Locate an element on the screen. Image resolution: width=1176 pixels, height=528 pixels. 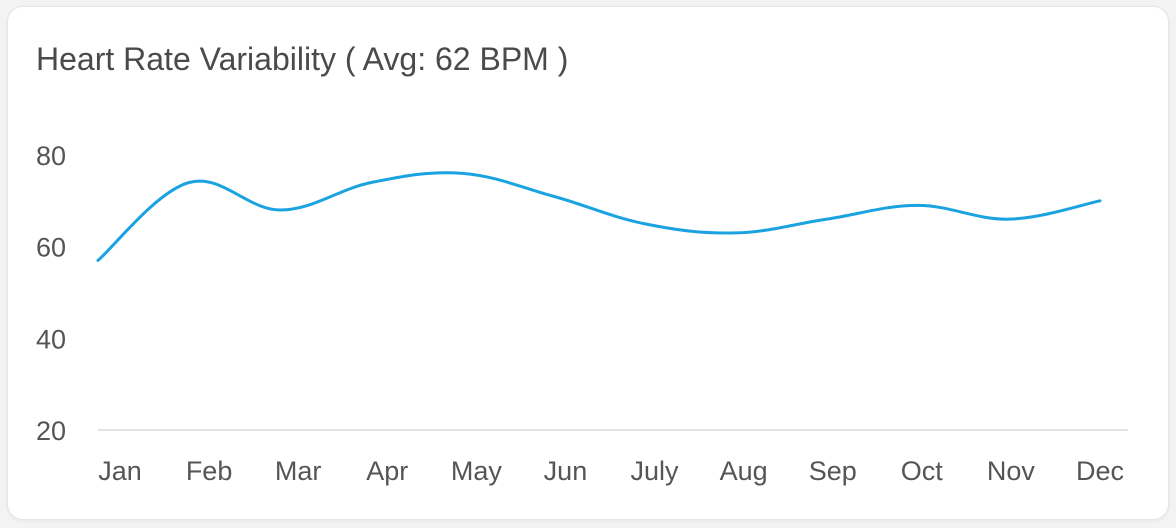
x-tick-label: Aug is located at coordinates (744, 471).